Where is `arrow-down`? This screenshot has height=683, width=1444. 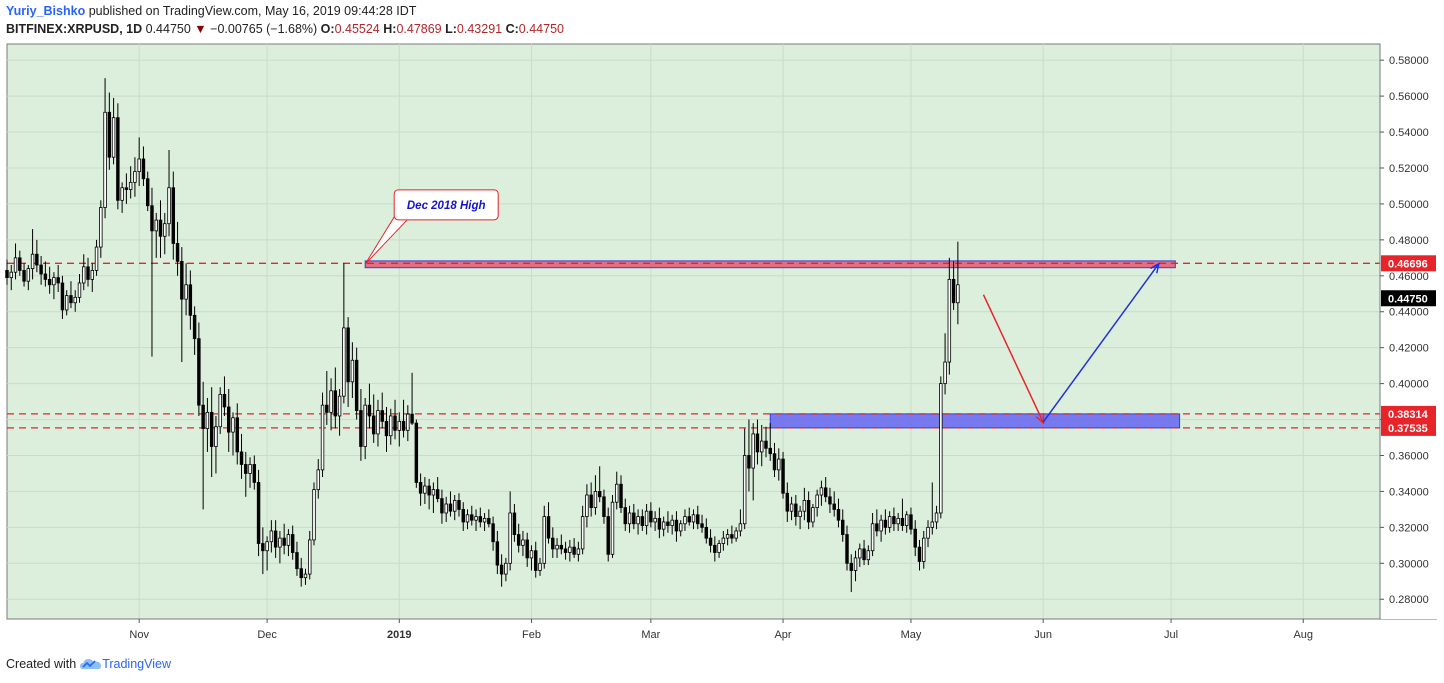
arrow-down is located at coordinates (1012, 358).